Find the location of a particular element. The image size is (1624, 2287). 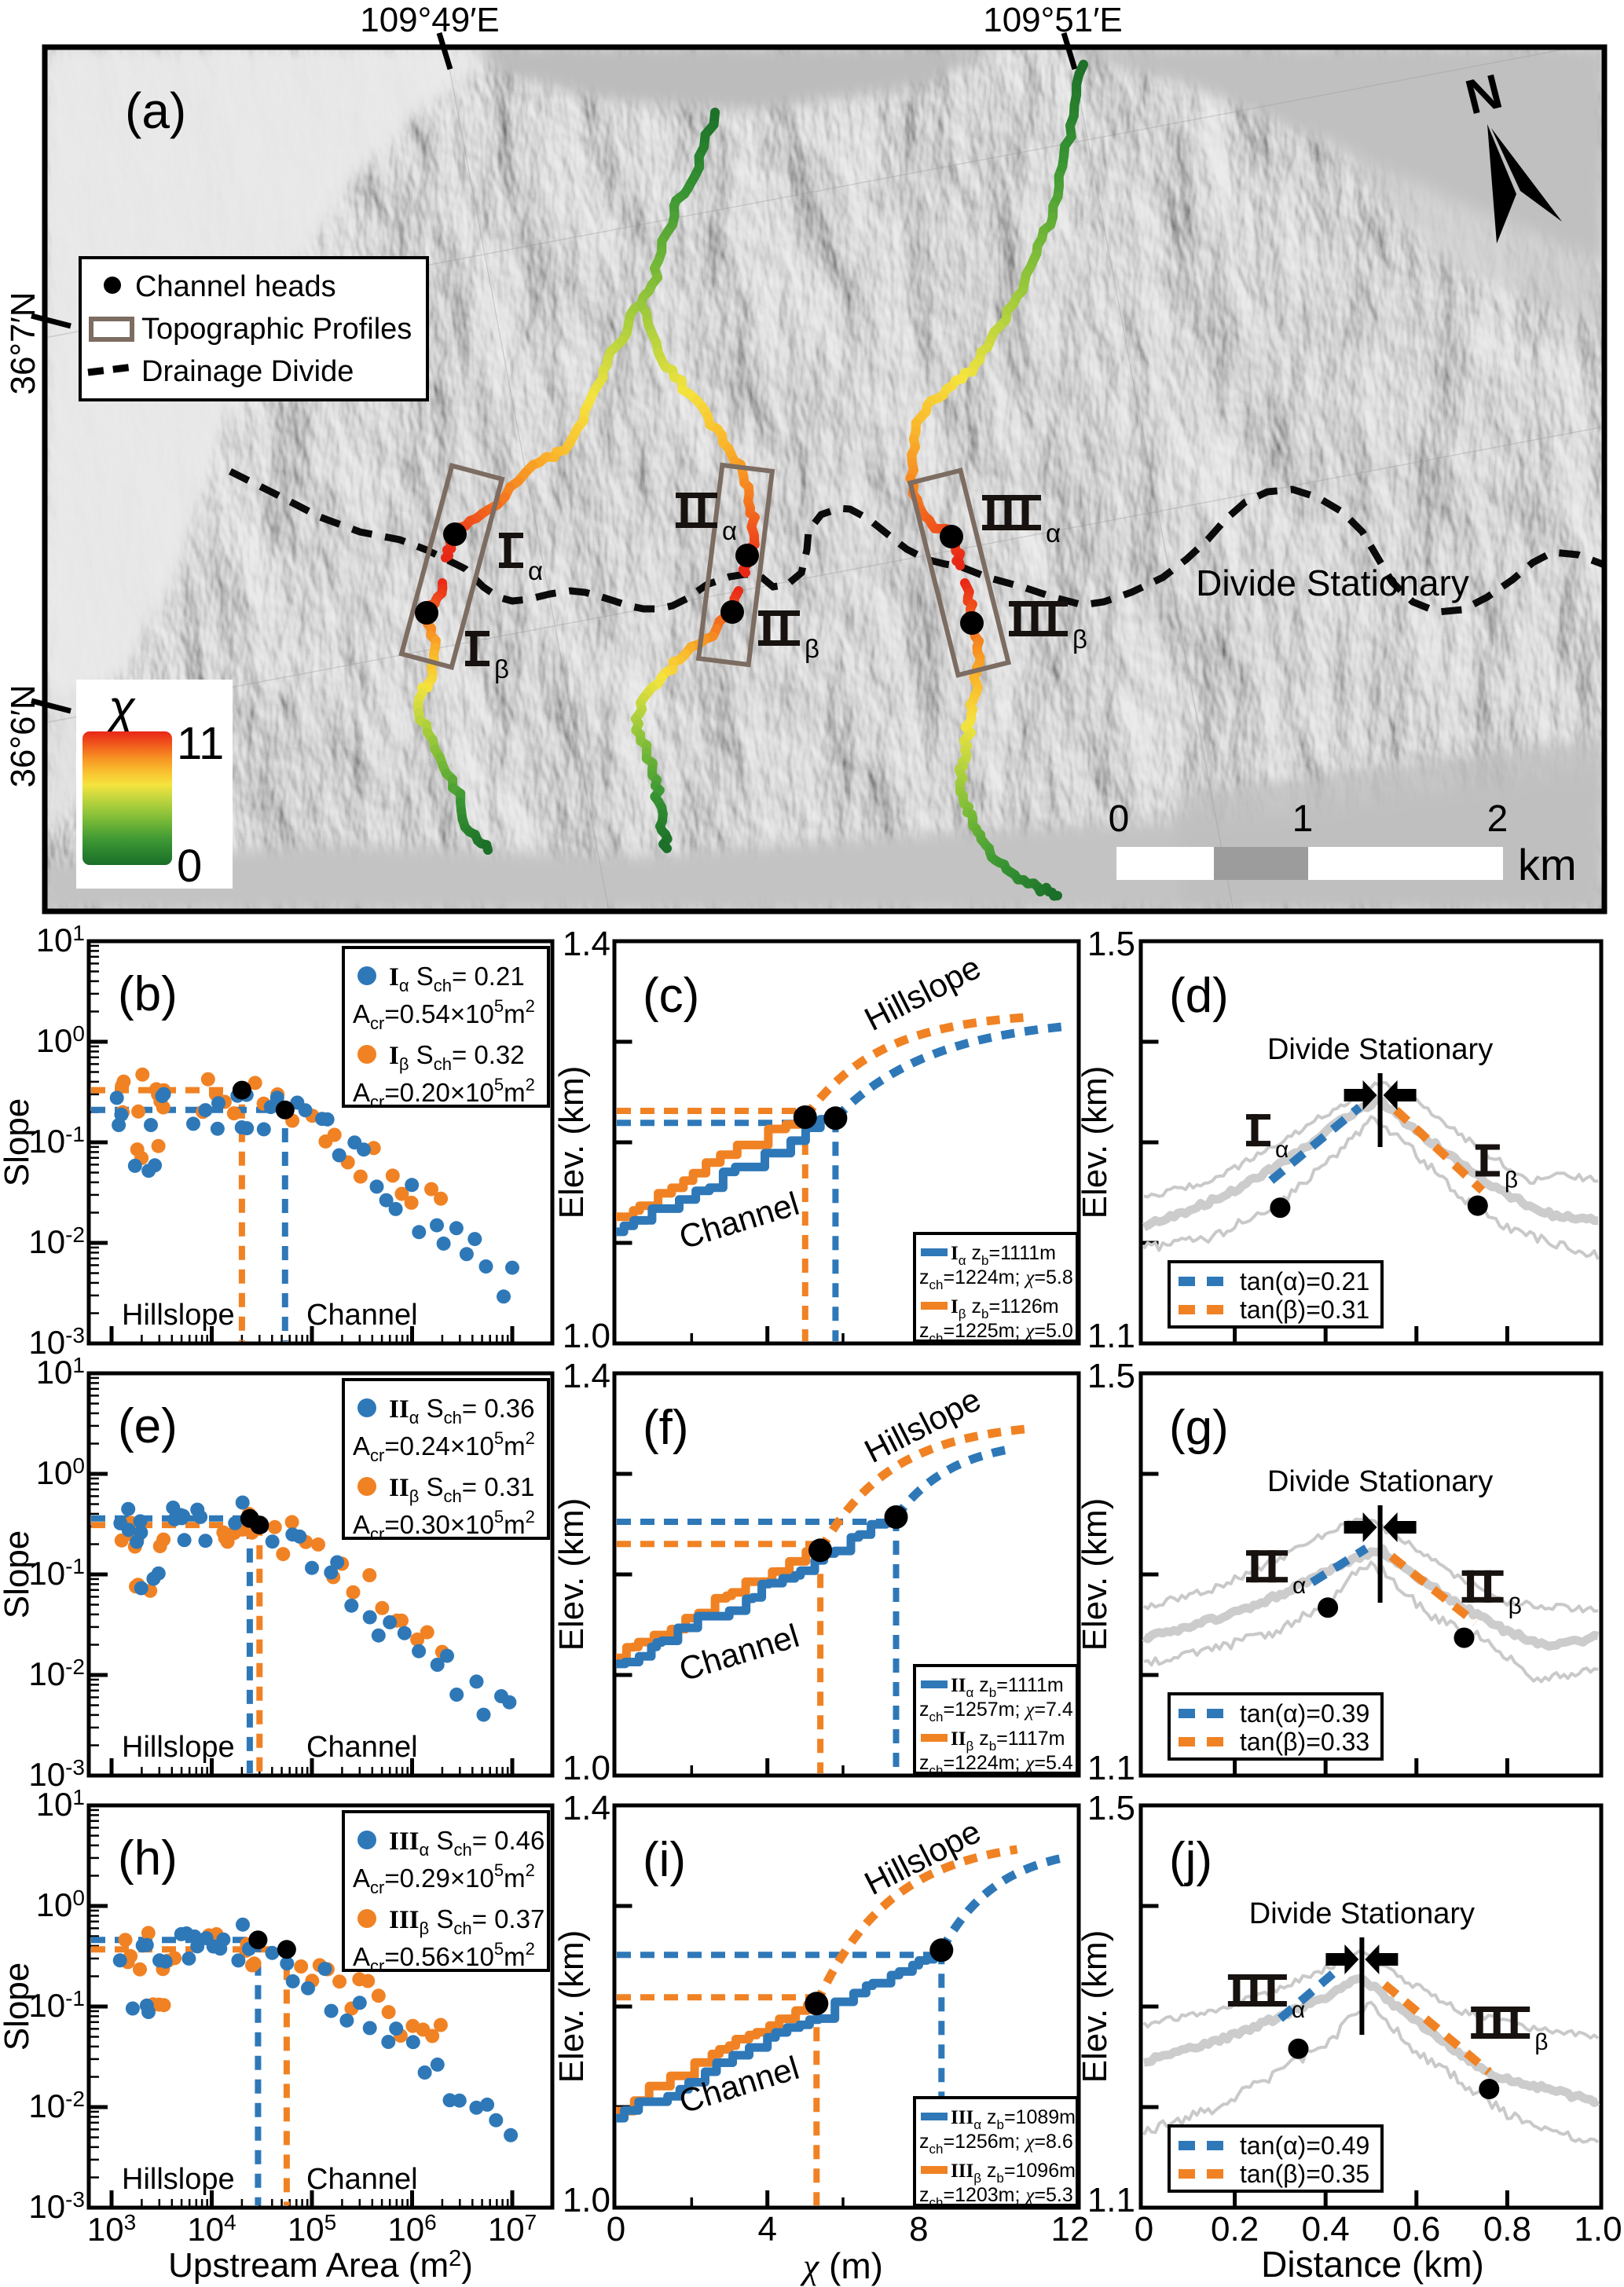

svg-text: 0.6 is located at coordinates (1416, 2230).